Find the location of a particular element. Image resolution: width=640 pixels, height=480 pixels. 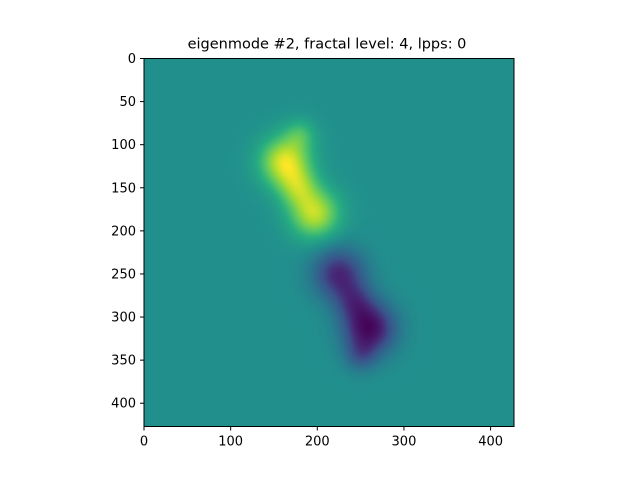

x-axis: 0 100 200 300 400 is located at coordinates (321, 438).